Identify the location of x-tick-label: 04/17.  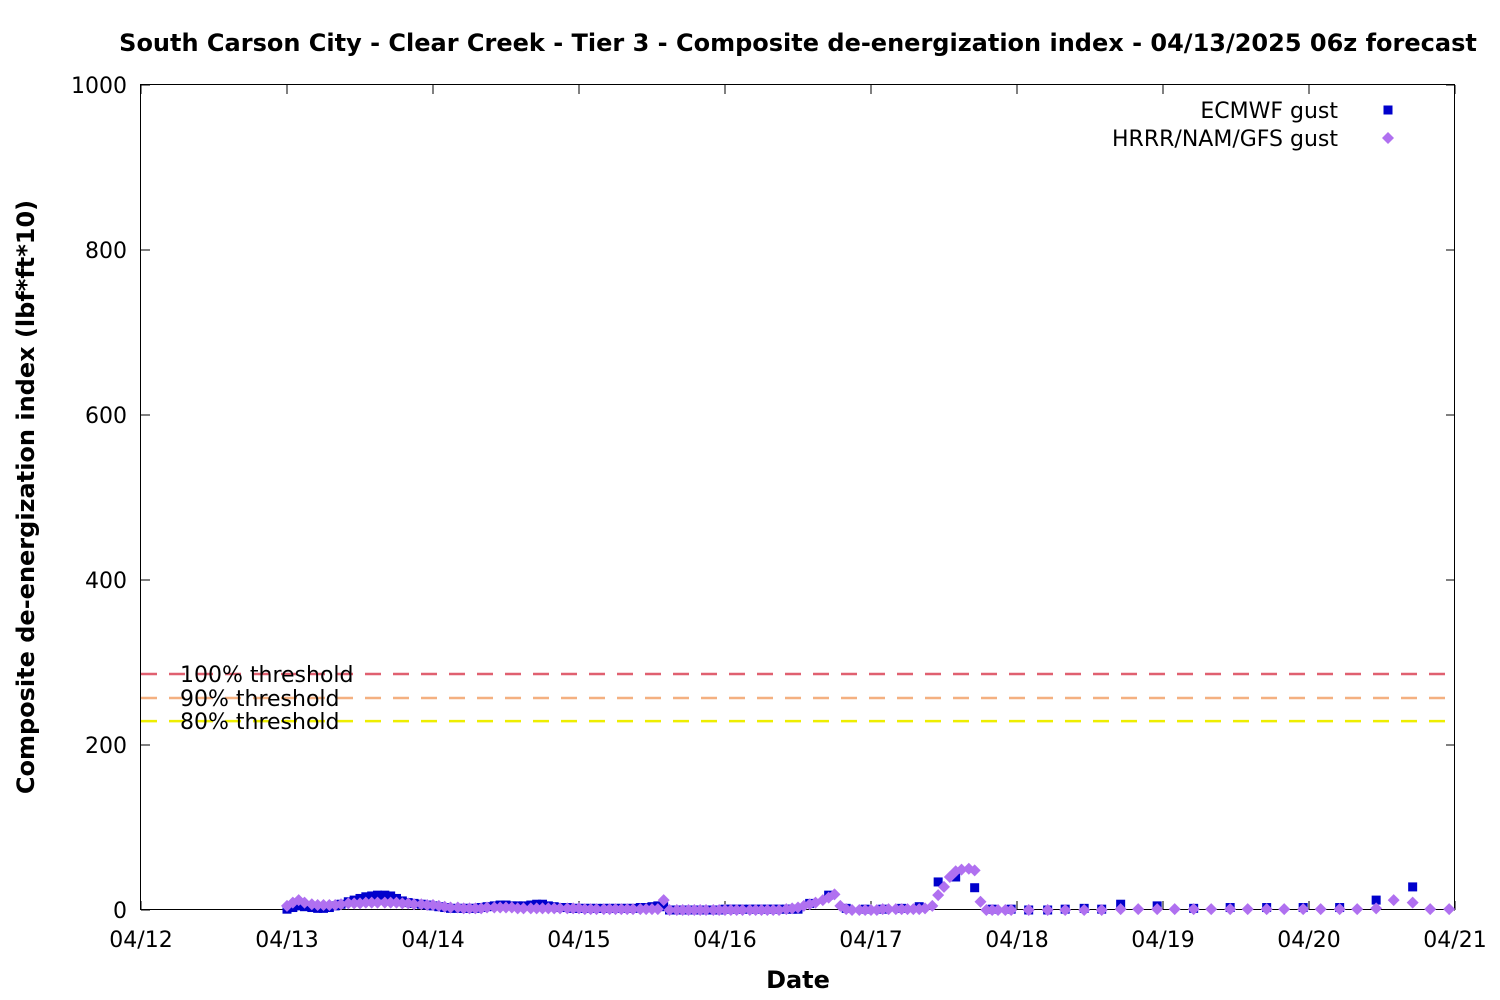
(870, 940).